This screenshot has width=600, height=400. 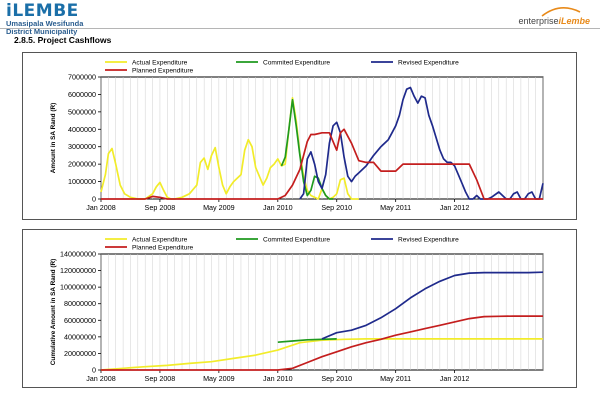 I want to click on section-title: 2.8.5. Project Cashflows, so click(x=63, y=40).